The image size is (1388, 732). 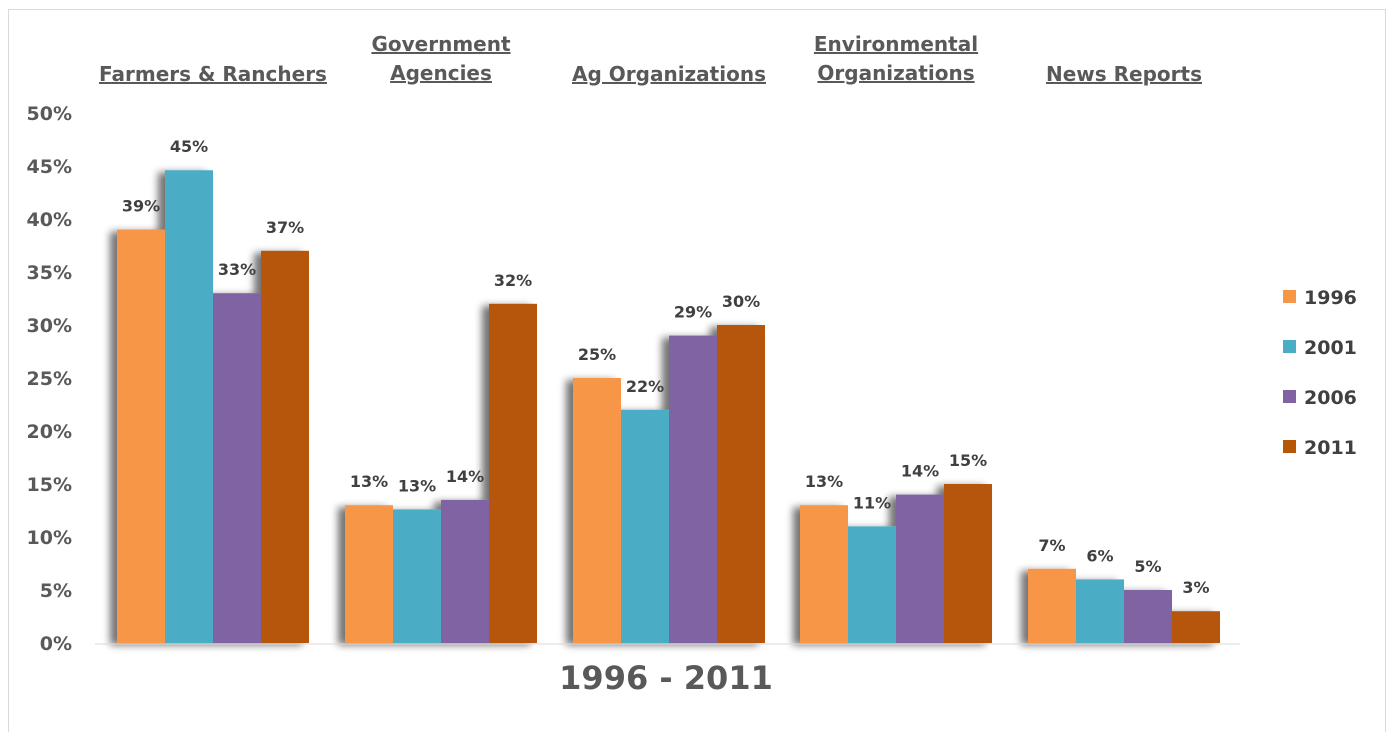 I want to click on data-label: 29%, so click(x=693, y=312).